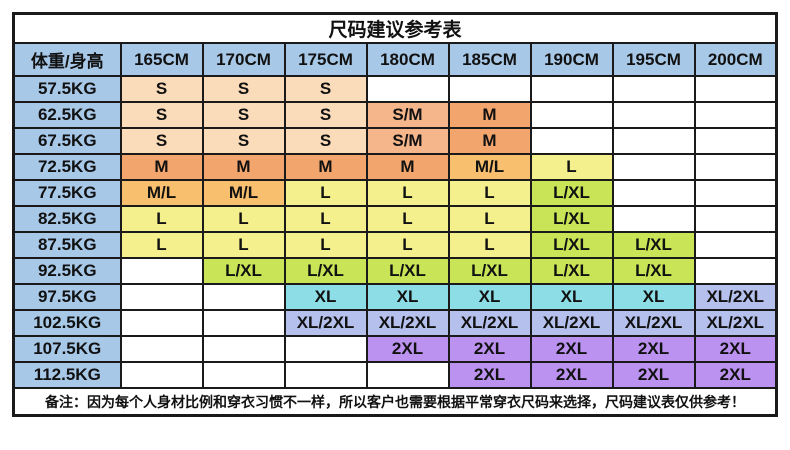 The height and width of the screenshot is (450, 790). I want to click on table-row: 72.5KG M M M M M/L L, so click(395, 167).